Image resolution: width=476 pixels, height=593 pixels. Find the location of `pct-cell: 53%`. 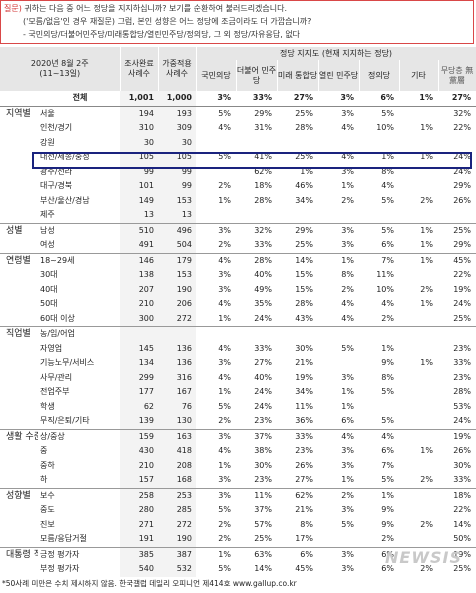

pct-cell: 53% is located at coordinates (462, 406).